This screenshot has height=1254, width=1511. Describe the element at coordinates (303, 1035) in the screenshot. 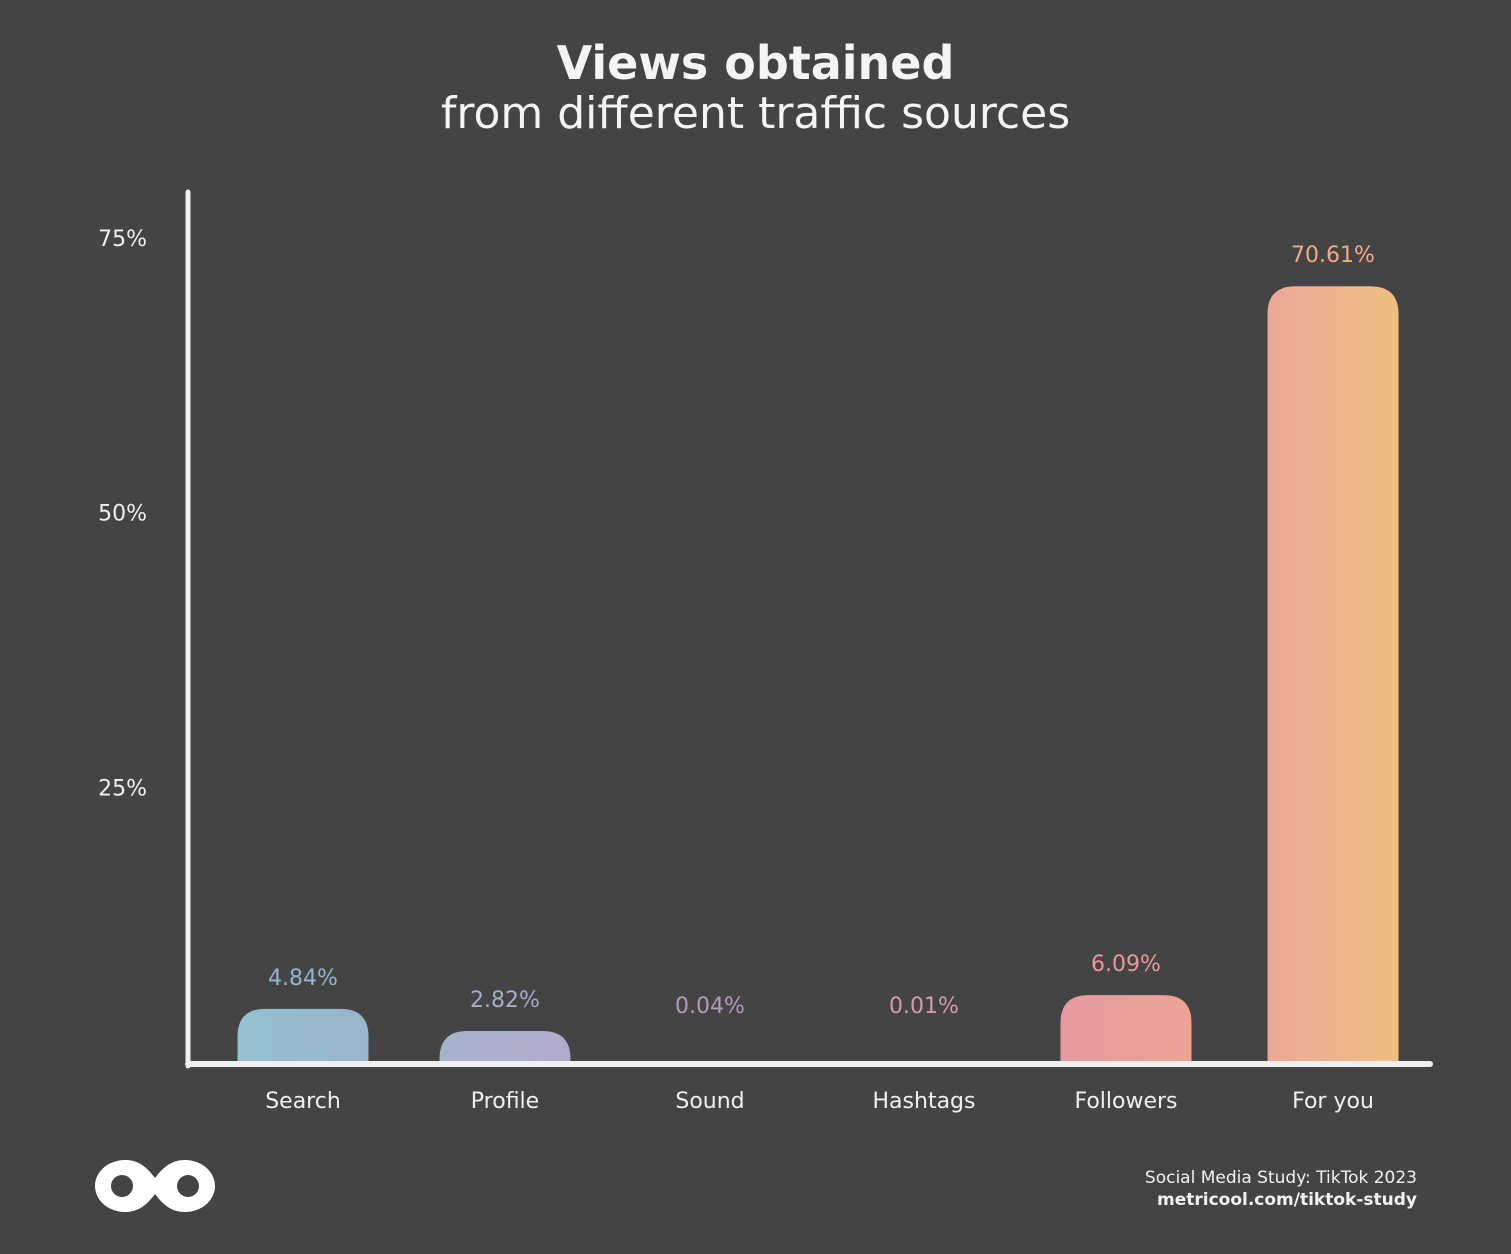

I see `bar-search` at that location.